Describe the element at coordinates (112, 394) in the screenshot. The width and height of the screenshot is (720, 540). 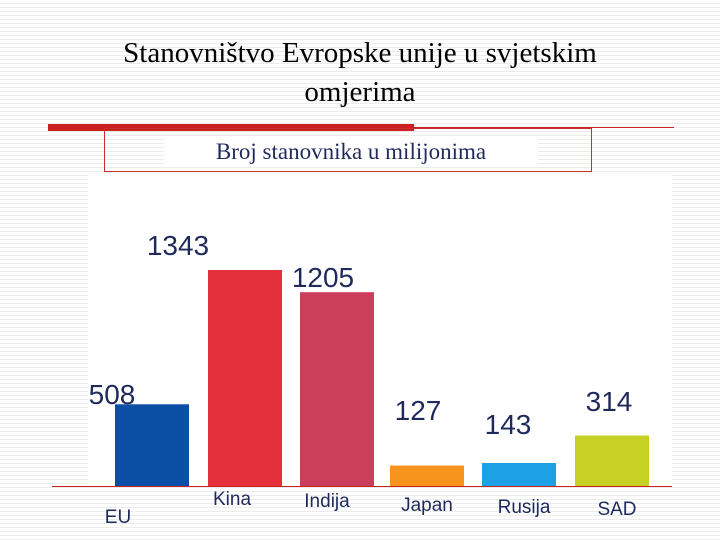
I see `value-label-eu: 508` at that location.